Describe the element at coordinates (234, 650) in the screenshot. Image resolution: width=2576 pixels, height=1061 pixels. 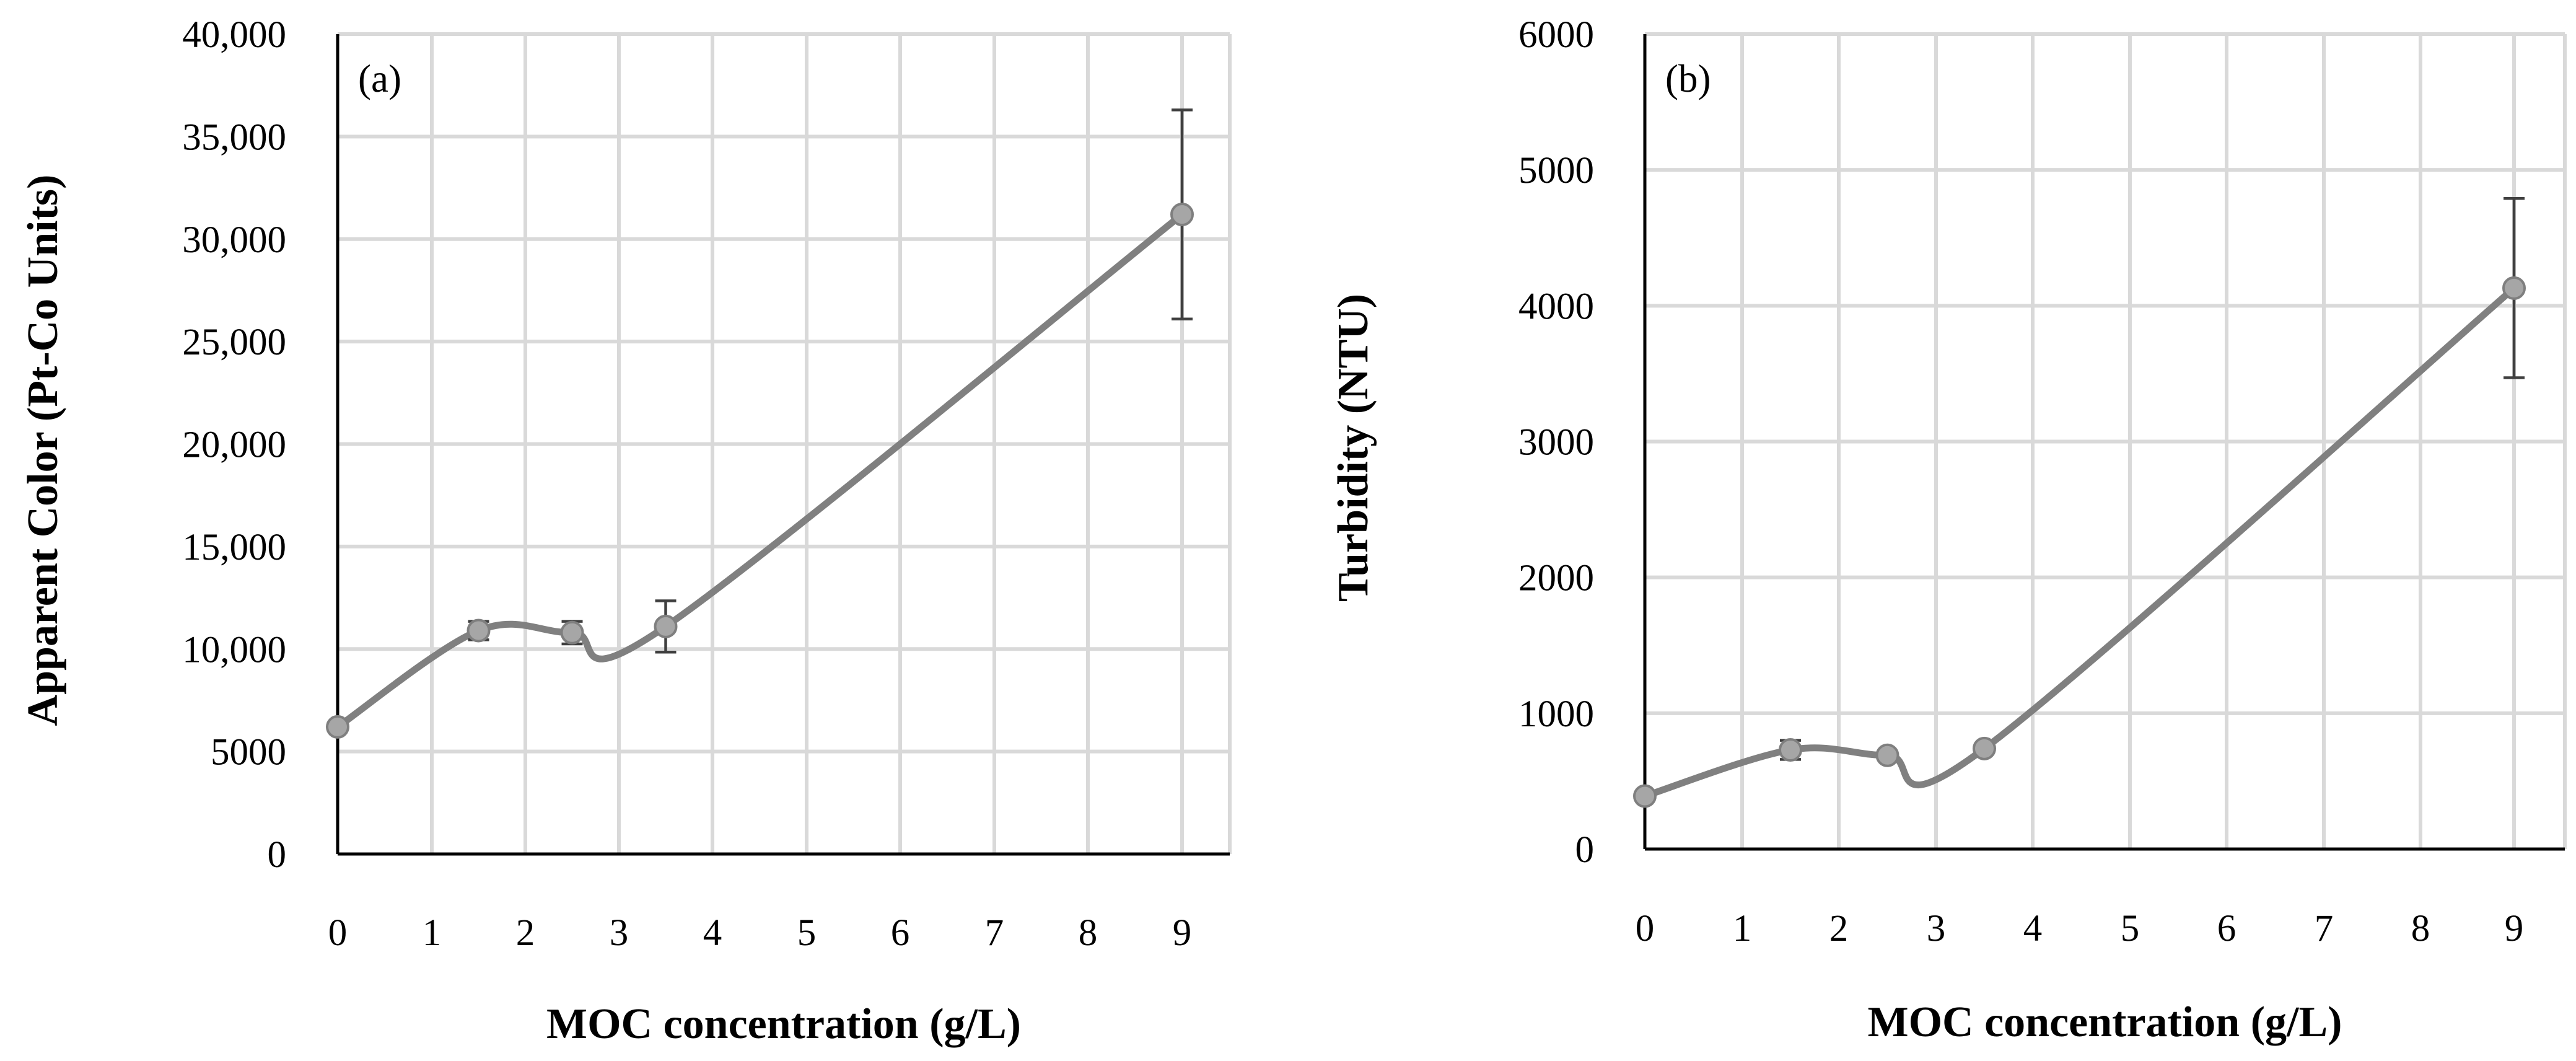
I see `y-tick-label: 10,000` at that location.